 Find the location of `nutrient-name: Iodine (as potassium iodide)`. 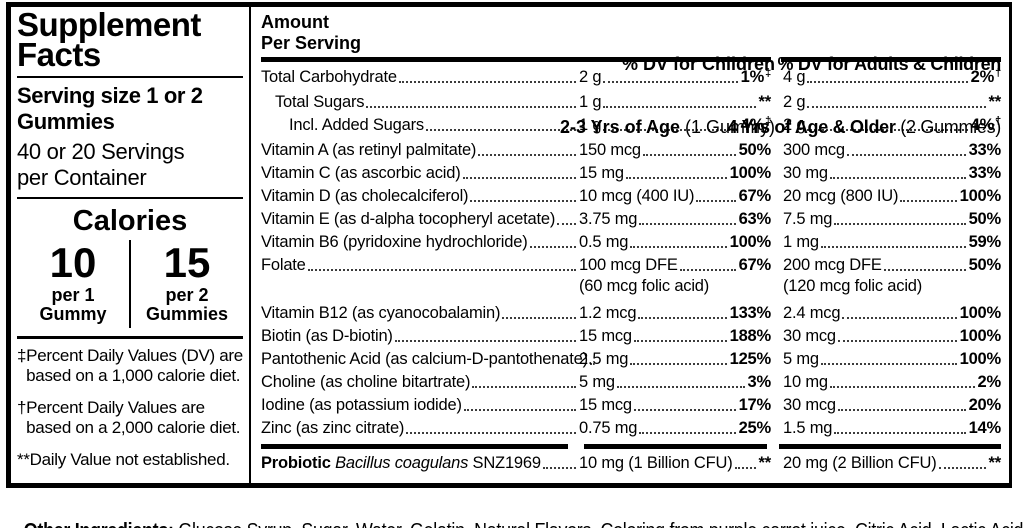

nutrient-name: Iodine (as potassium iodide) is located at coordinates (420, 405).